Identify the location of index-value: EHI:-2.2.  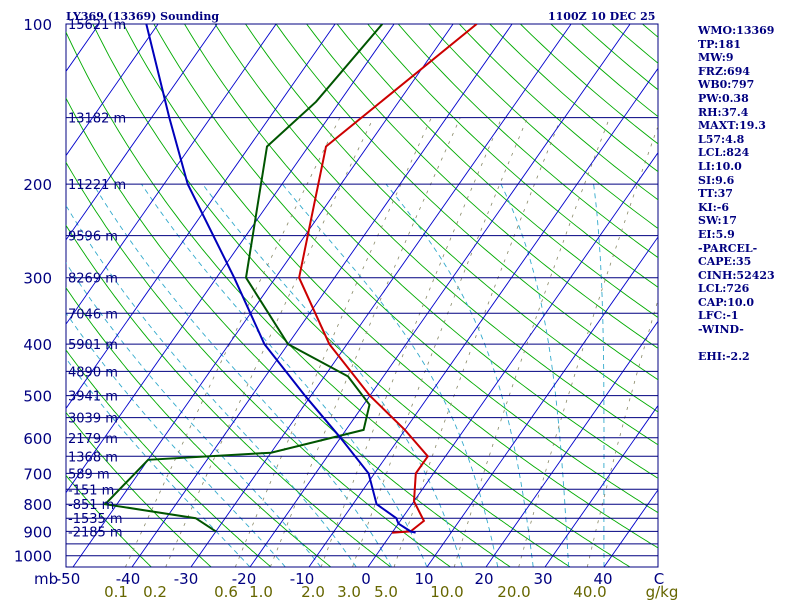
(724, 357).